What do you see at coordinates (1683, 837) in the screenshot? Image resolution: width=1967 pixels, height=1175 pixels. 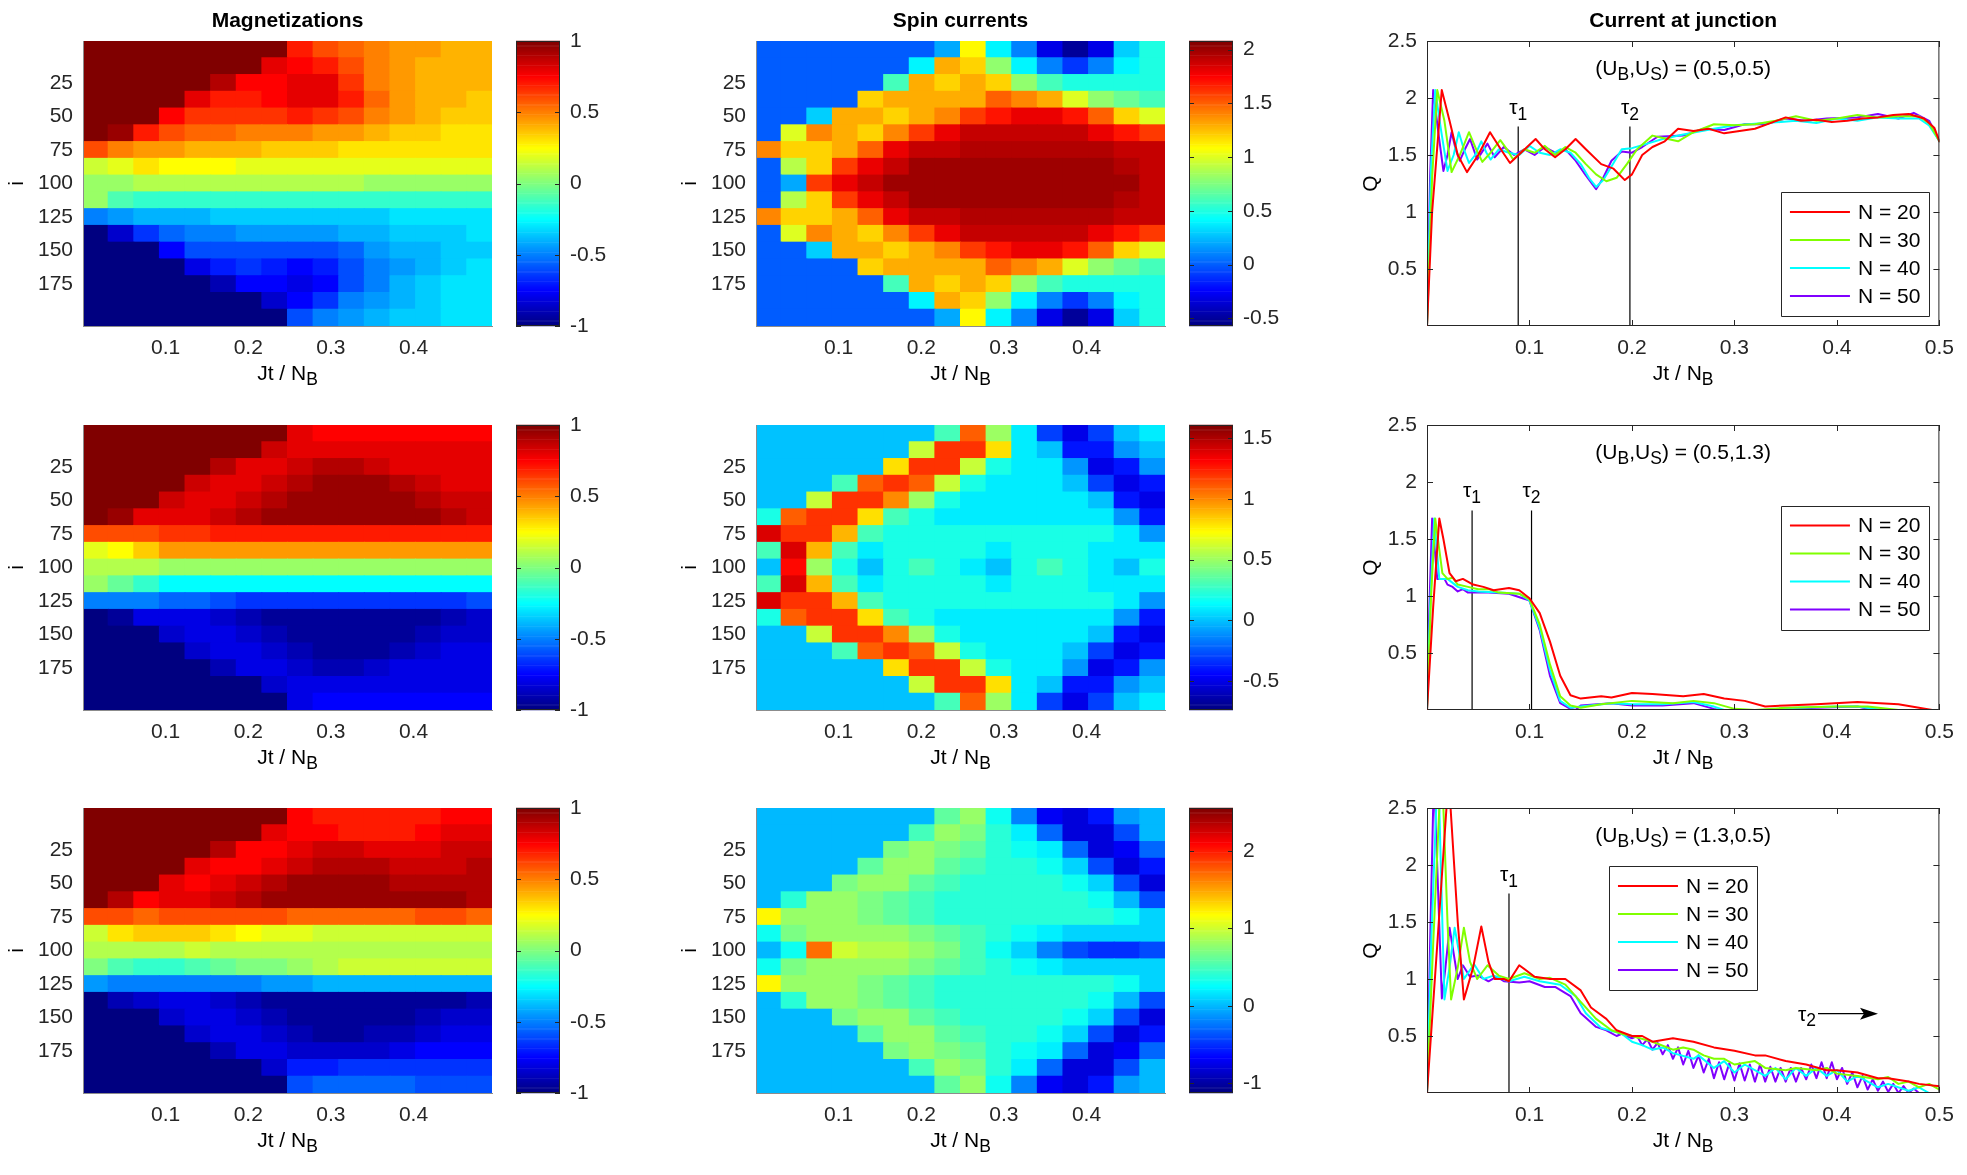 I see `annotation: (U$_{B}$,U$_{S}$) = (1.3,0.5)` at bounding box center [1683, 837].